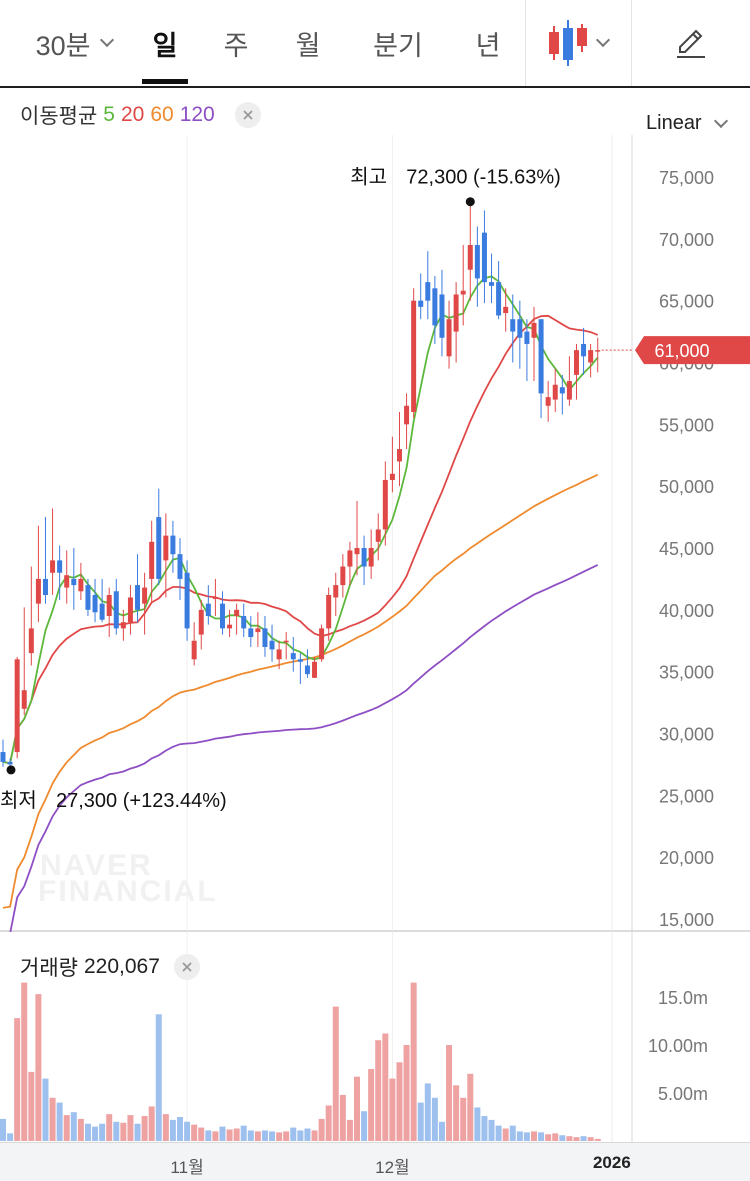 This screenshot has width=750, height=1181. Describe the element at coordinates (308, 45) in the screenshot. I see `tab-month: 월` at that location.